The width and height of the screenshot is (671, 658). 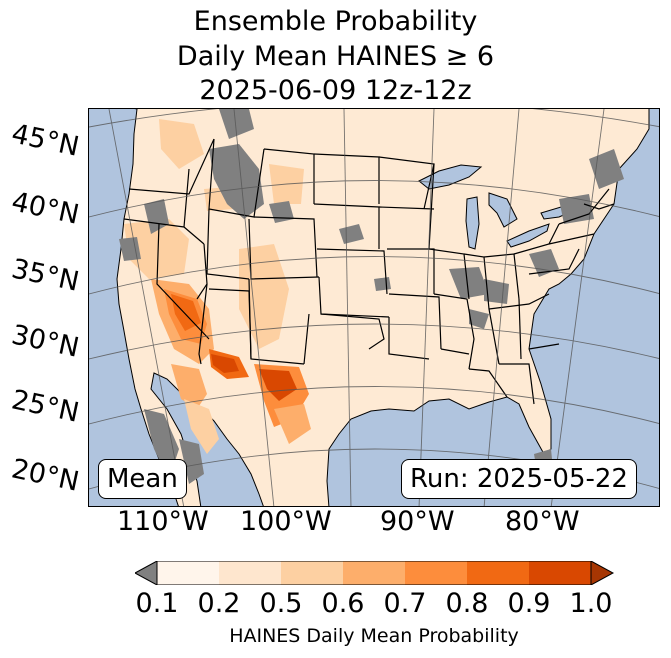 I want to click on lon-label-80w: 80°W, so click(x=542, y=521).